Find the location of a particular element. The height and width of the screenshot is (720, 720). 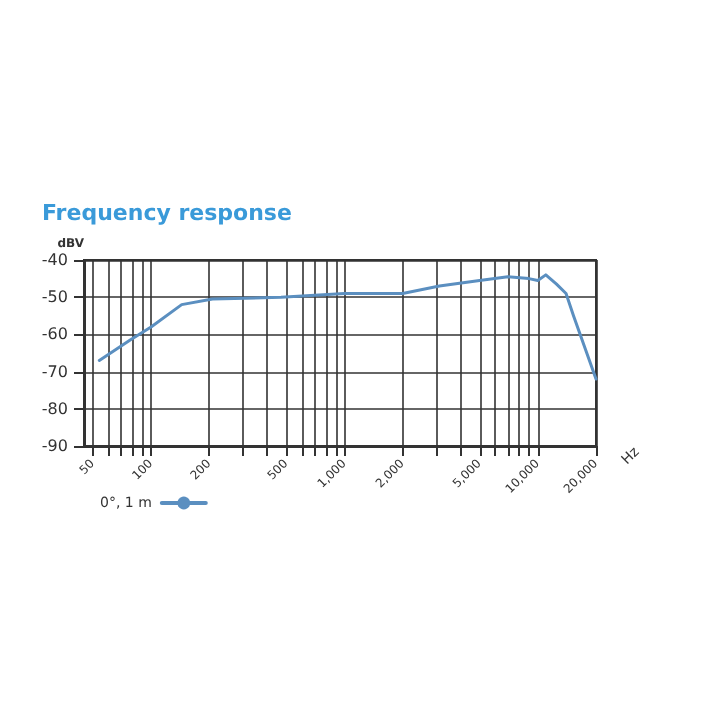

chart-title: Frequency response is located at coordinates (167, 213).